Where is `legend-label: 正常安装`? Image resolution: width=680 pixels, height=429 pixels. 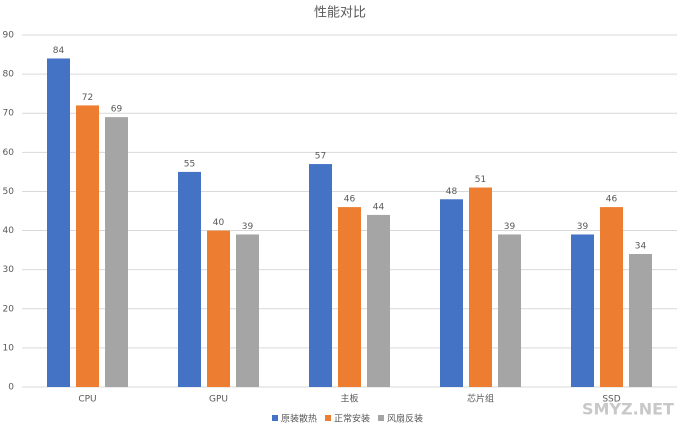
legend-label: 正常安装 is located at coordinates (352, 419).